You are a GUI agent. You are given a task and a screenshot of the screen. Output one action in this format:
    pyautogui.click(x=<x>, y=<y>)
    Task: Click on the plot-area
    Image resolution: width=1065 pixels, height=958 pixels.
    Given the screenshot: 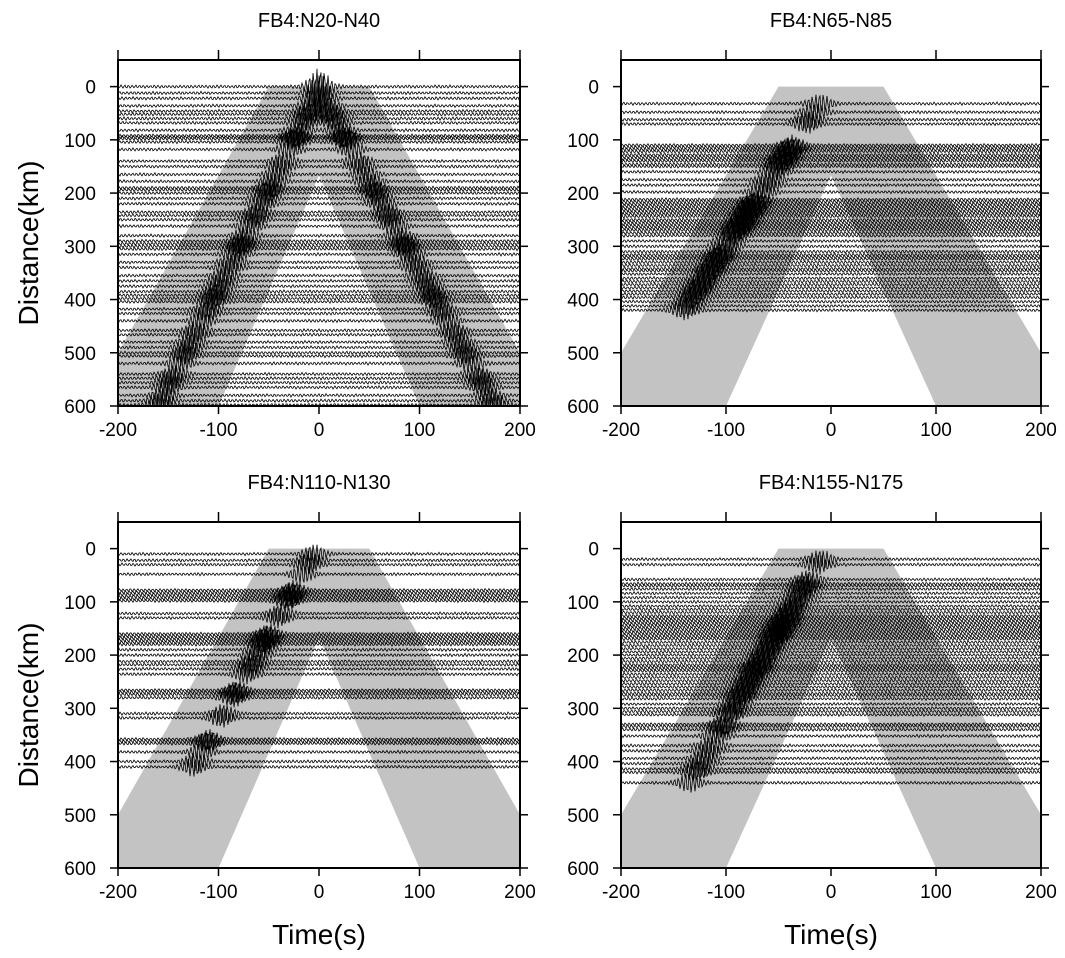 What is the action you would take?
    pyautogui.click(x=831, y=708)
    